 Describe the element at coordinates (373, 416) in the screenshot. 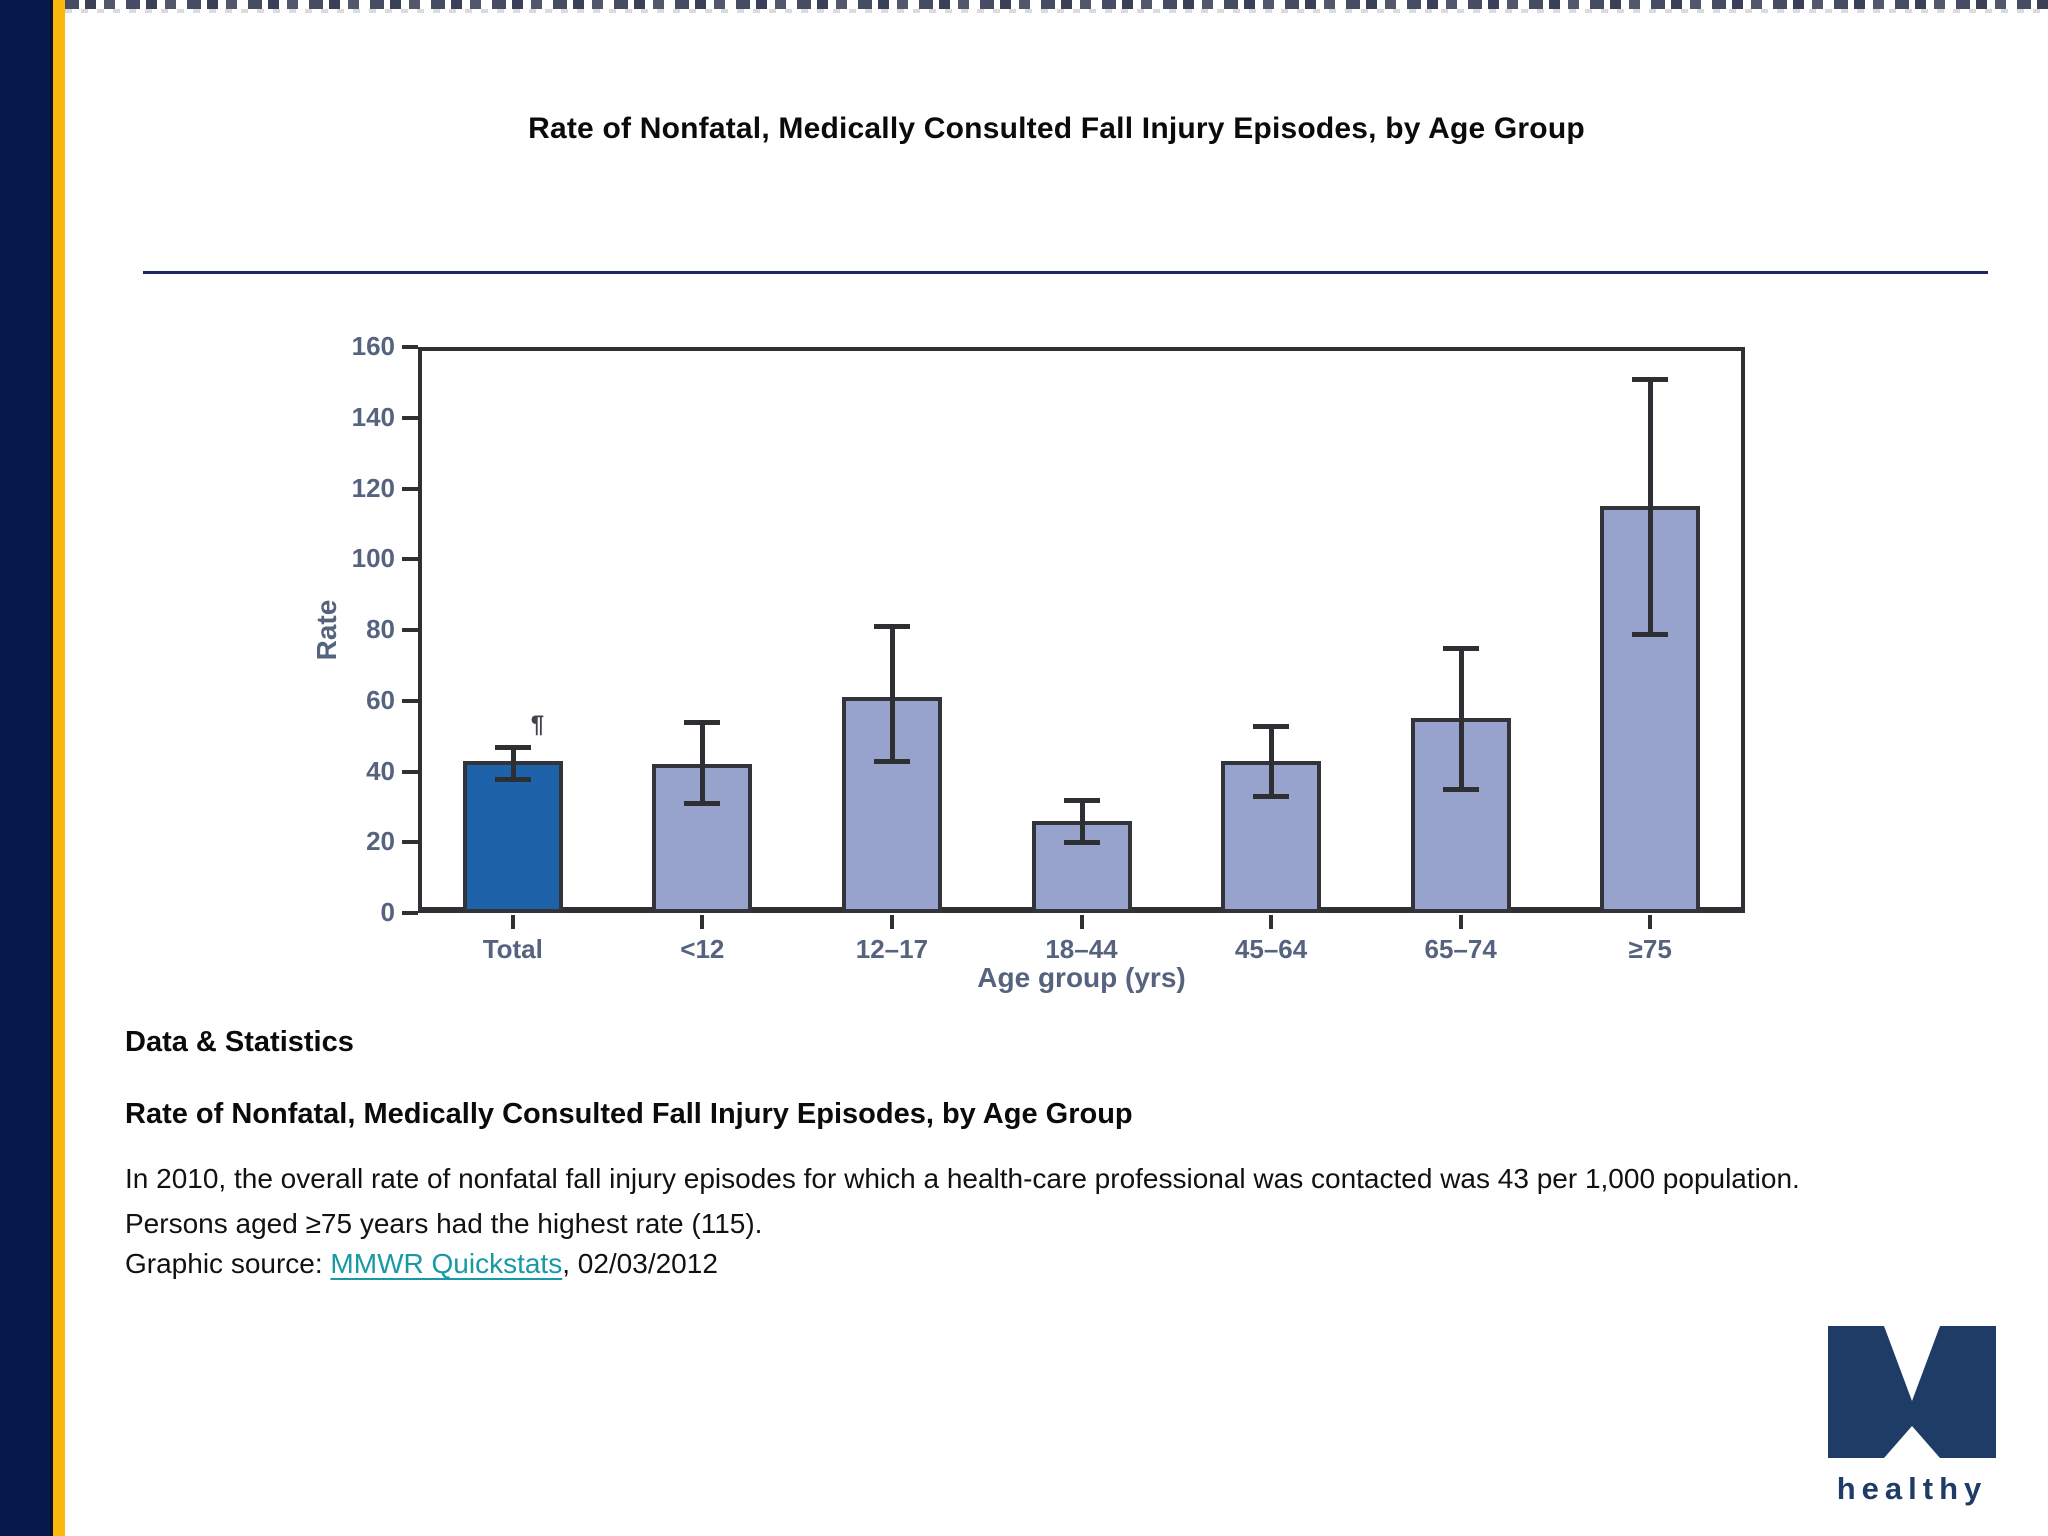

I see `y-tick-label: 140` at that location.